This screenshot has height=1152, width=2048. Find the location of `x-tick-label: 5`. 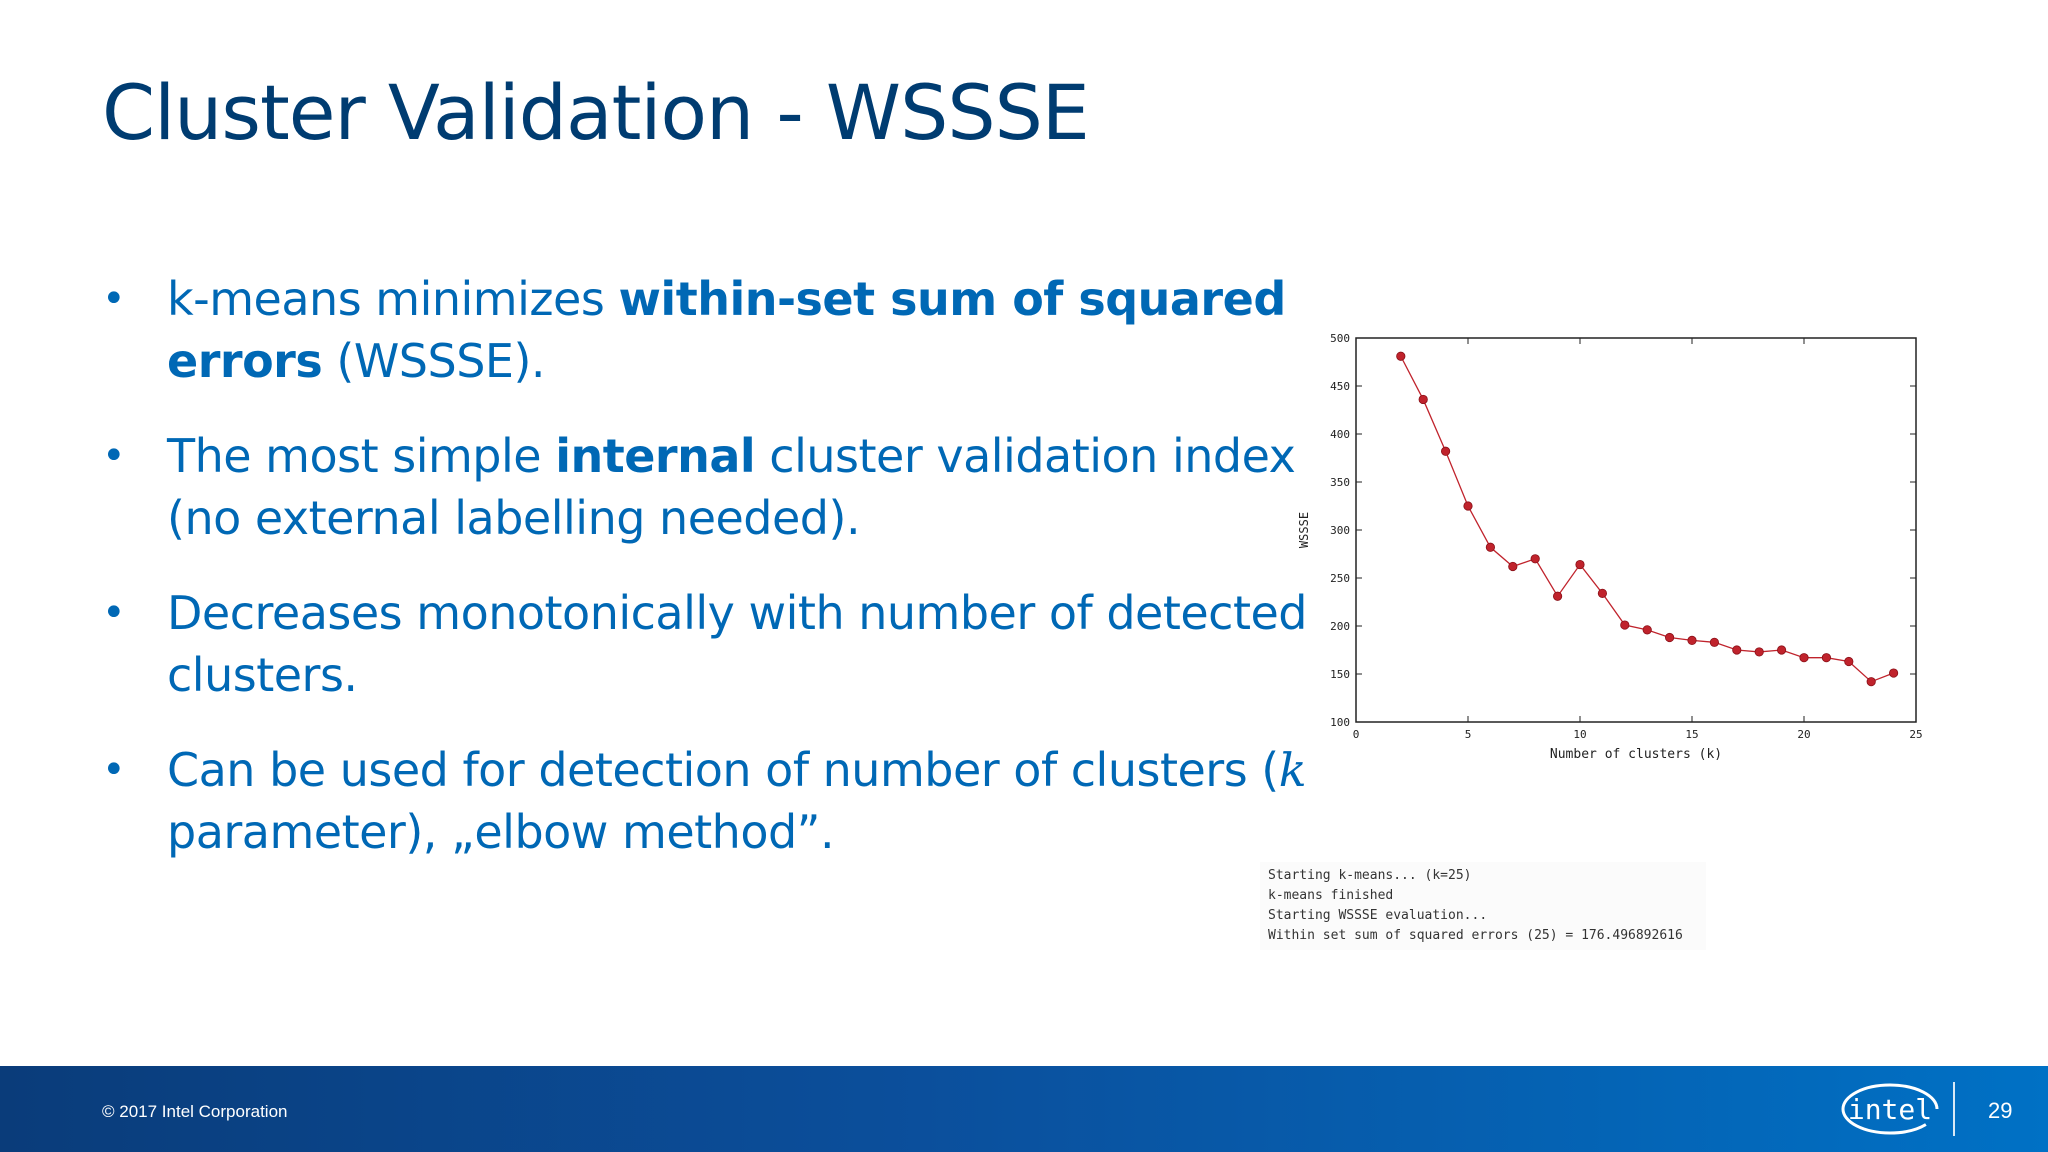

x-tick-label: 5 is located at coordinates (1468, 734).